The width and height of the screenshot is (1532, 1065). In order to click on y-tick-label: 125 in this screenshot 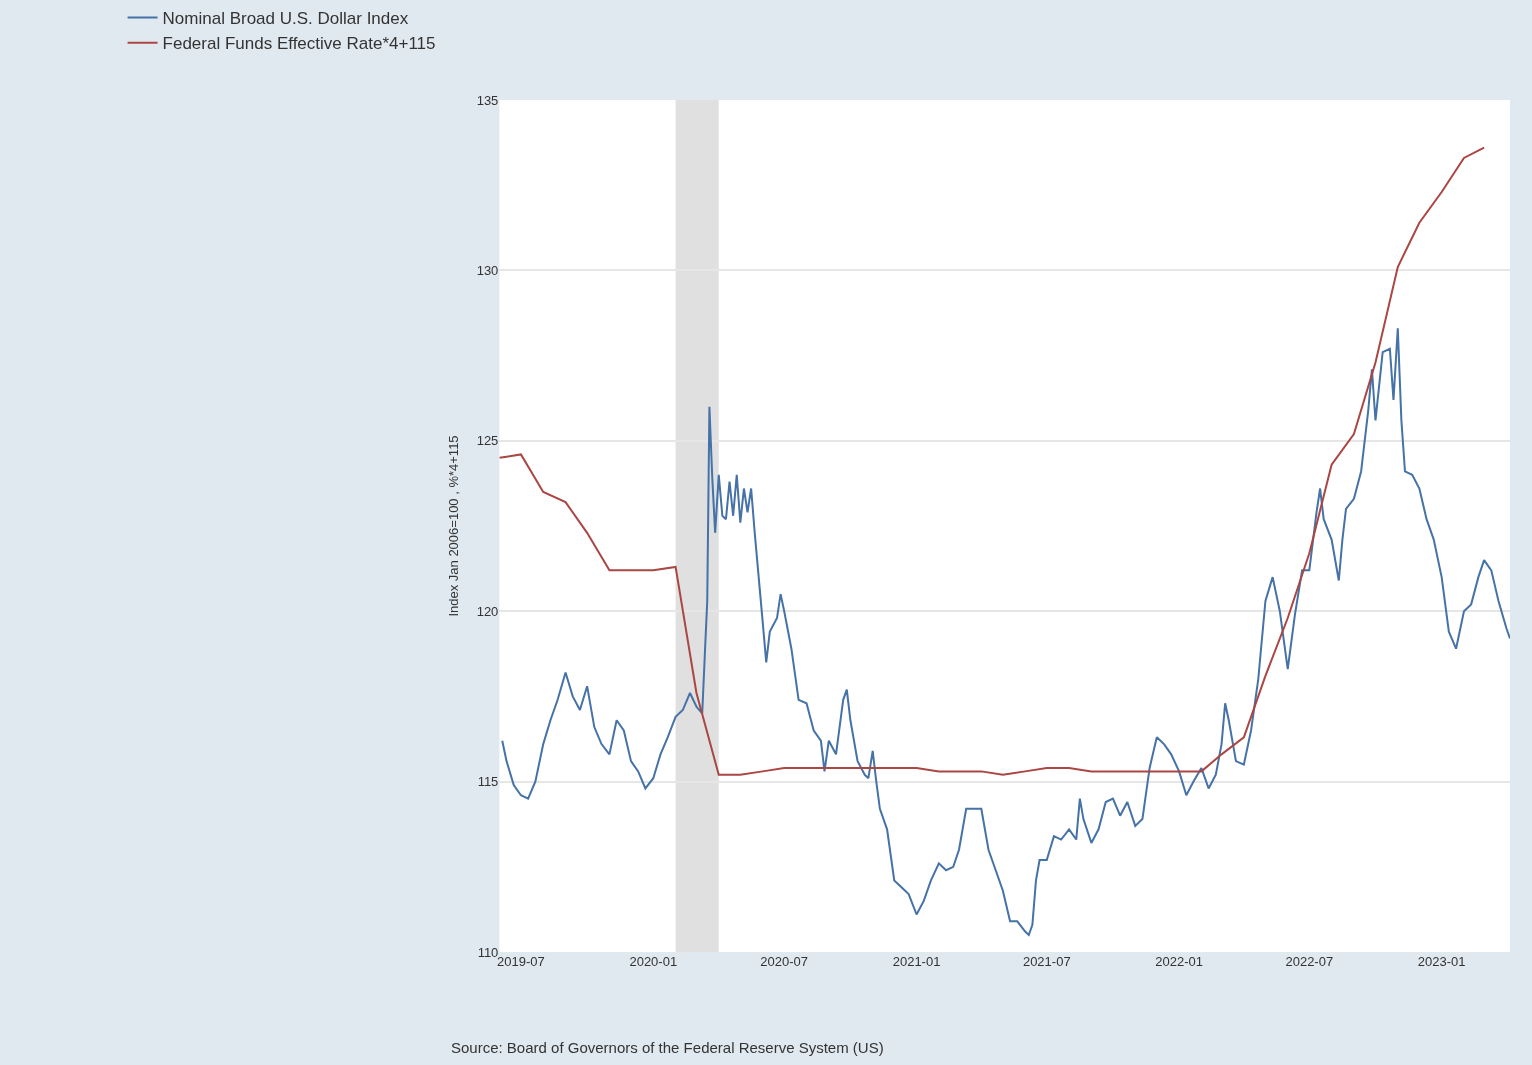, I will do `click(487, 441)`.